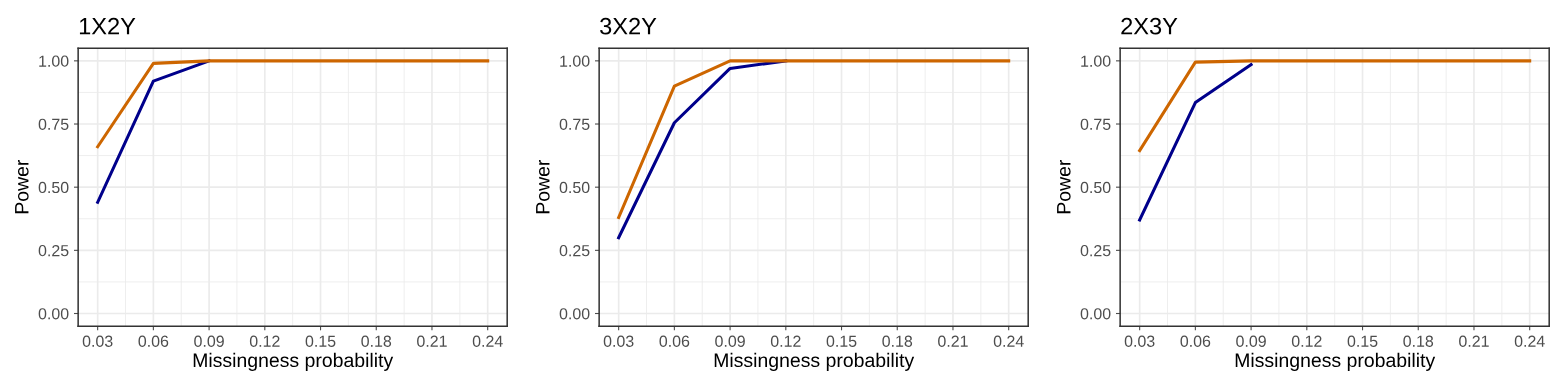 The width and height of the screenshot is (1563, 392). What do you see at coordinates (1149, 26) in the screenshot?
I see `chart-title: 2X3Y` at bounding box center [1149, 26].